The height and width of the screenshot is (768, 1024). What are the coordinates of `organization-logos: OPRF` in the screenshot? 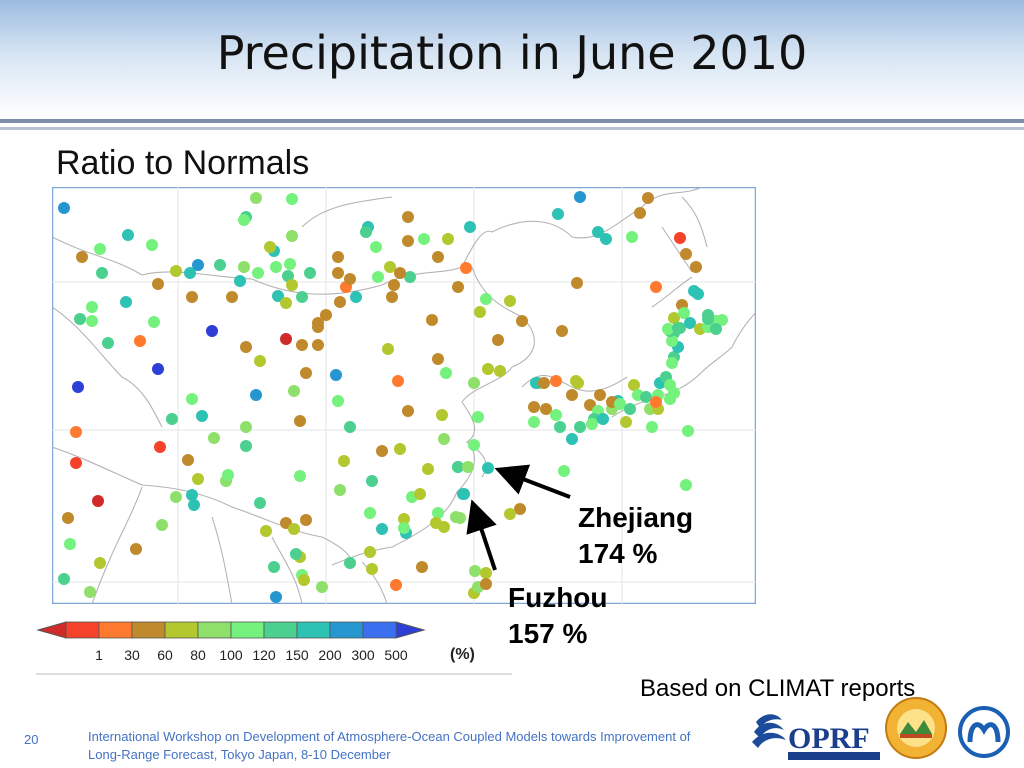 It's located at (881, 728).